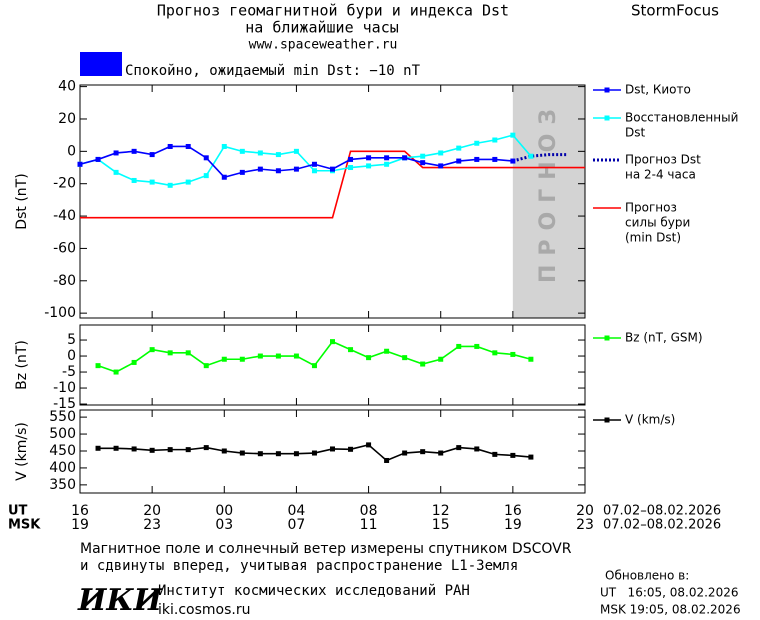 This screenshot has height=620, width=760. What do you see at coordinates (323, 45) in the screenshot?
I see `url: www.spaceweather.ru` at bounding box center [323, 45].